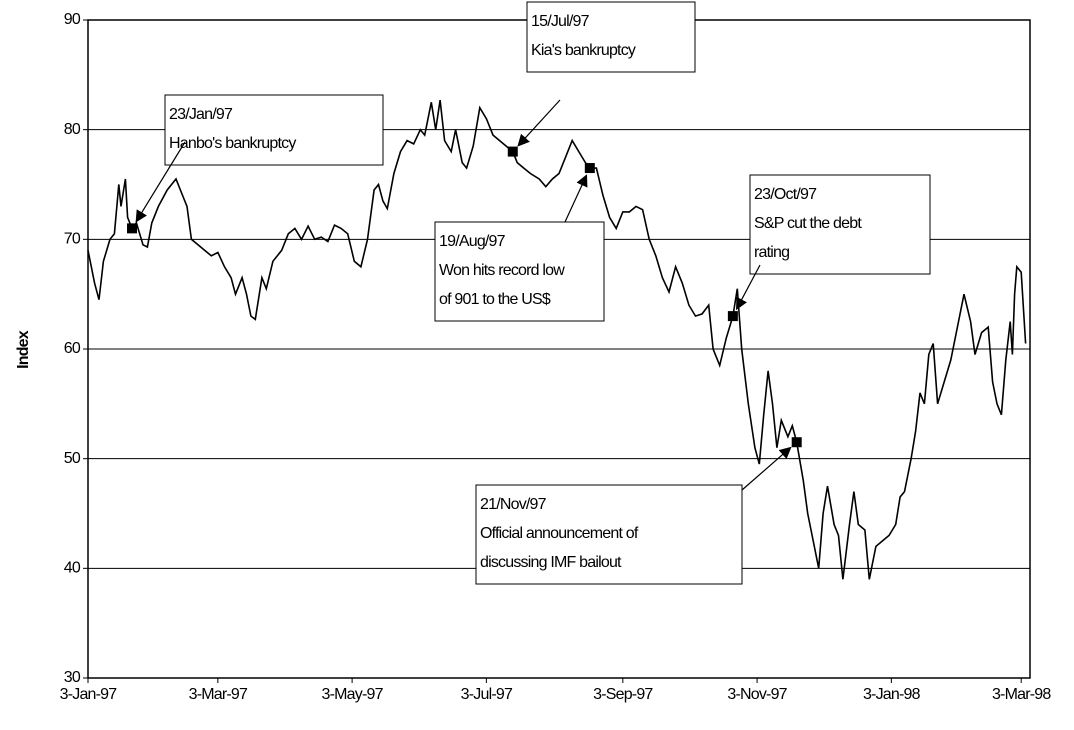  I want to click on x-tick-label: 3-Sep-97, so click(623, 694).